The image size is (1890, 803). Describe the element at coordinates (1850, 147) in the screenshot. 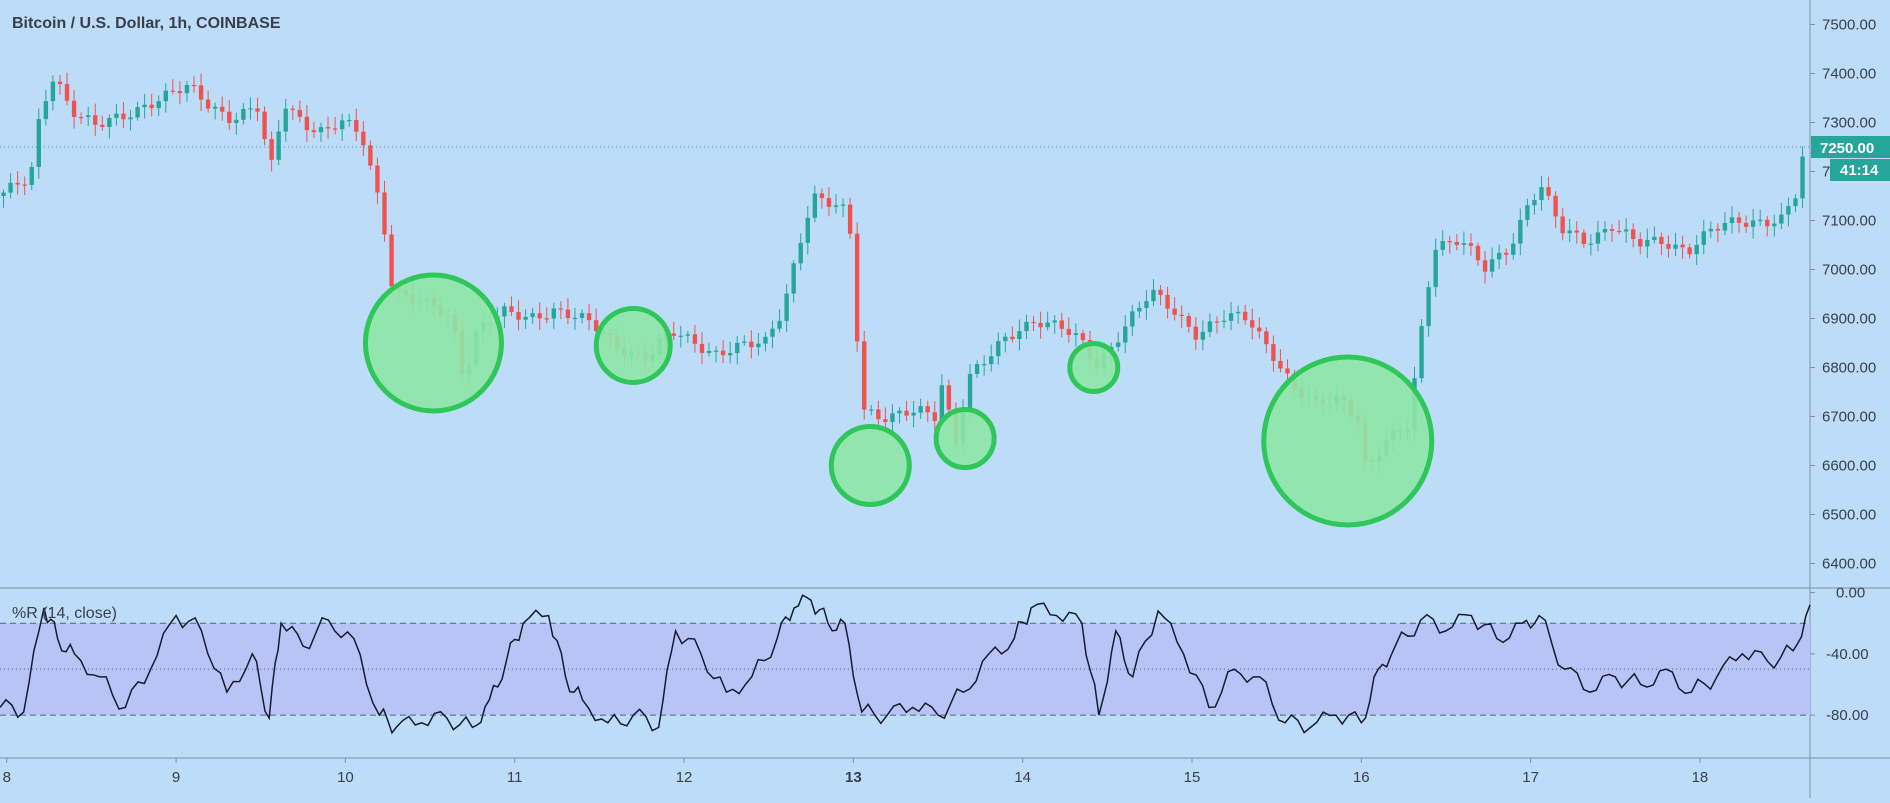

I see `last-price-tag` at that location.